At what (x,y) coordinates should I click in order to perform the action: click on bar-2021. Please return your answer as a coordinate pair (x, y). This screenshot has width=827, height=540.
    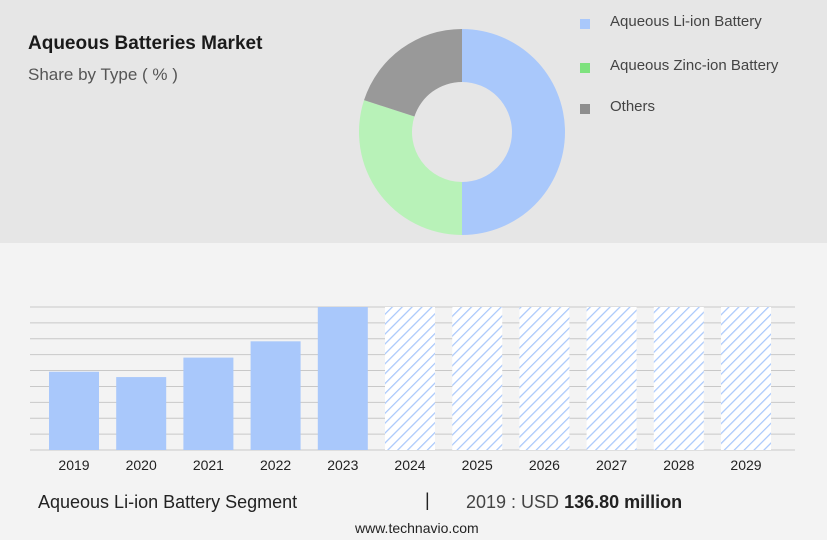
    Looking at the image, I should click on (208, 403).